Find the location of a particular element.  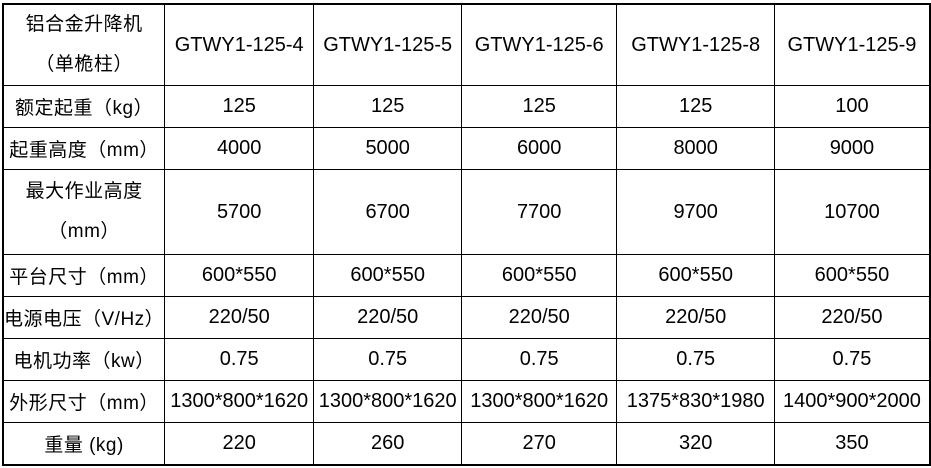

spec-cell: 320 is located at coordinates (696, 443).